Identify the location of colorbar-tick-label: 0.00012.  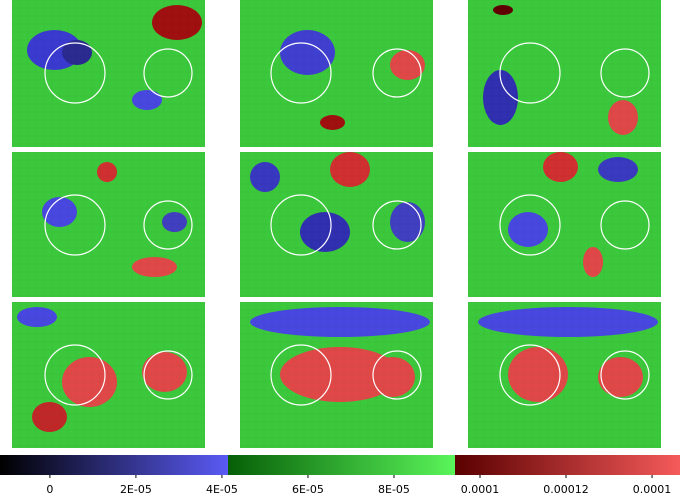
(566, 489).